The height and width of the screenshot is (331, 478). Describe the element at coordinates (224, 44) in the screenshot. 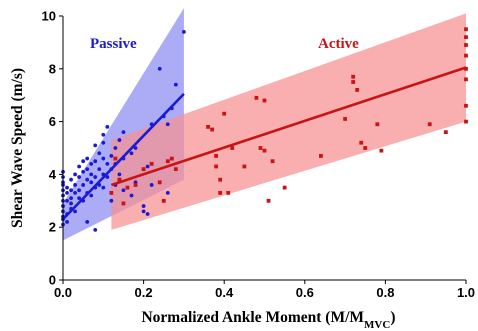

I see `series-labels: Passive Active` at that location.